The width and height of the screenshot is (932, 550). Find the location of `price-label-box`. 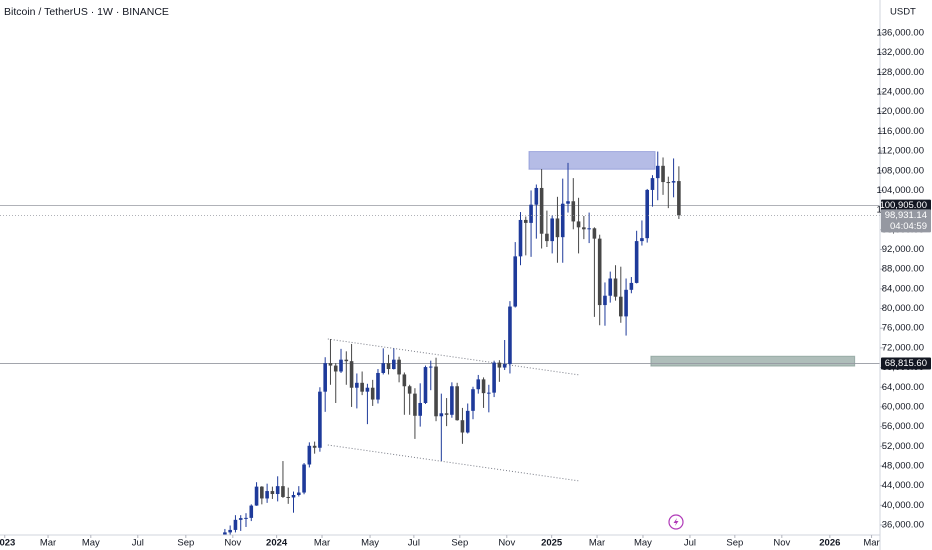

price-label-box is located at coordinates (906, 363).